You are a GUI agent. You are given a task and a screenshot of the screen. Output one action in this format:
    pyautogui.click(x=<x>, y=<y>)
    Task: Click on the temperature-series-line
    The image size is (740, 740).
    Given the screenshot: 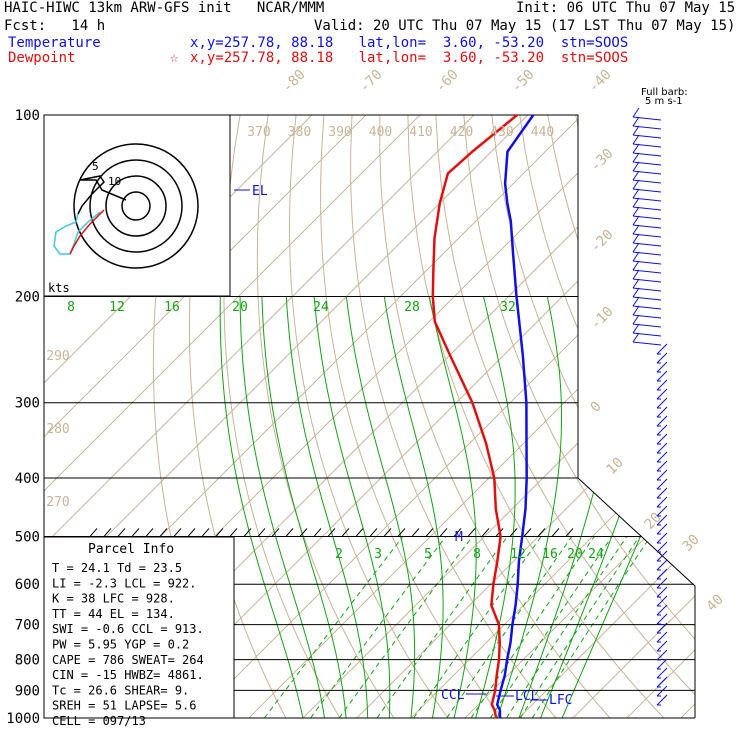 What is the action you would take?
    pyautogui.click(x=515, y=416)
    